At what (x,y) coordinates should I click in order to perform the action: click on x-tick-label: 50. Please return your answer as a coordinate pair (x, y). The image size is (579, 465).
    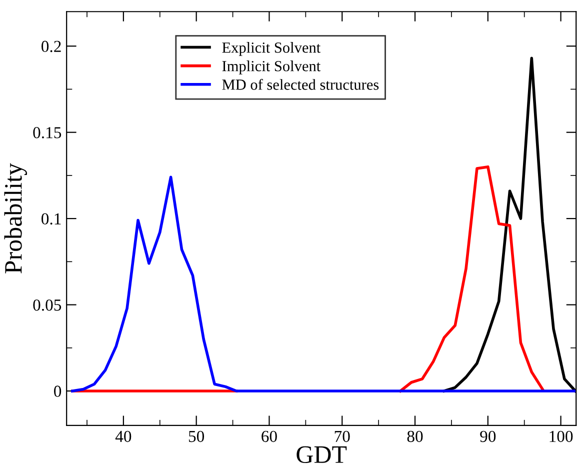
    Looking at the image, I should click on (196, 436).